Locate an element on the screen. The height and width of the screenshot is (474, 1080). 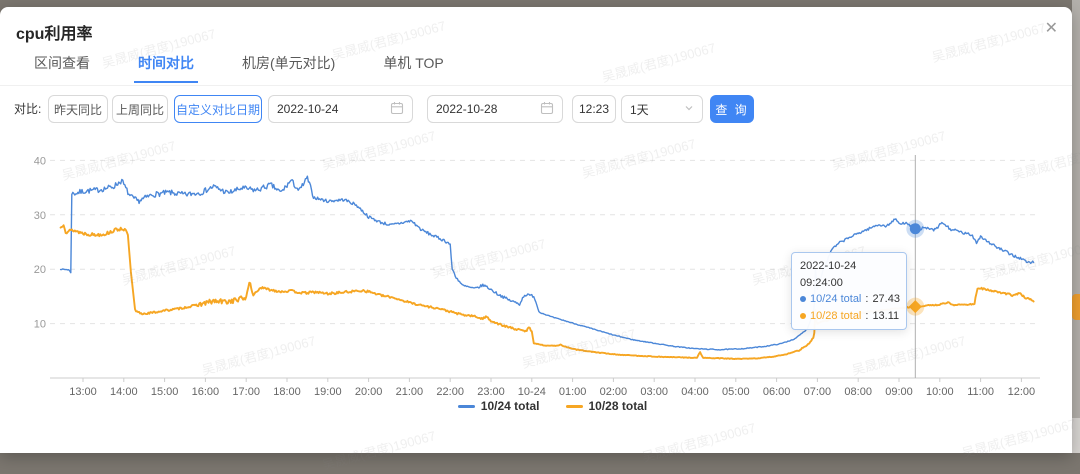
series-dot-blue is located at coordinates (803, 299).